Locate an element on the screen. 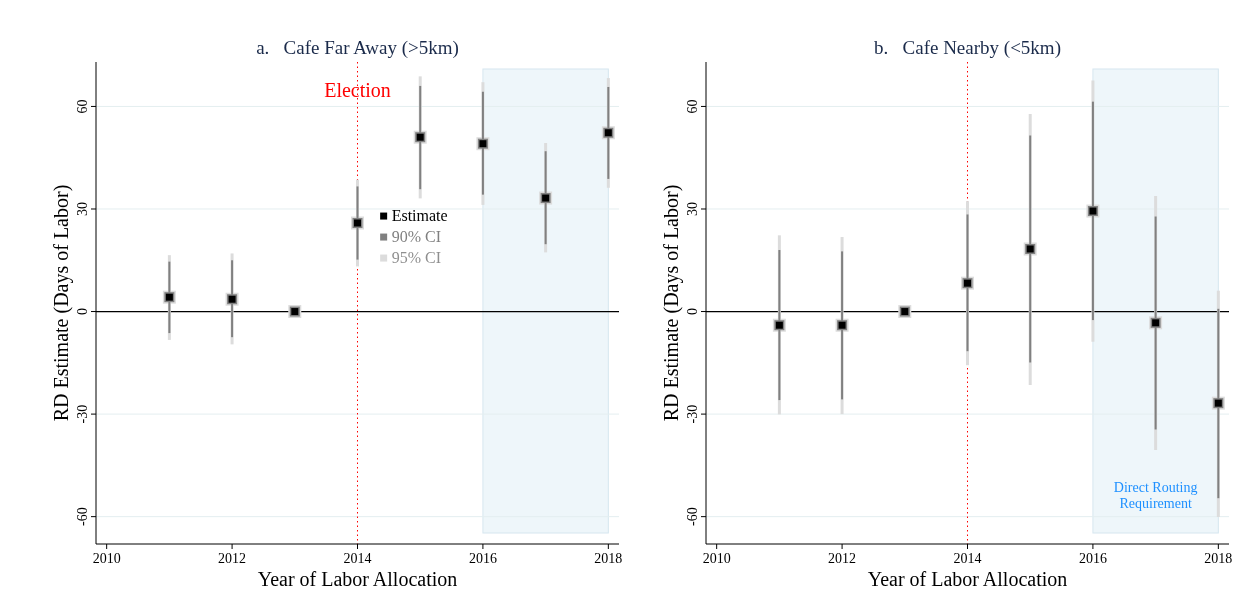 This screenshot has width=1245, height=613. legend-label: Estimate is located at coordinates (419, 216).